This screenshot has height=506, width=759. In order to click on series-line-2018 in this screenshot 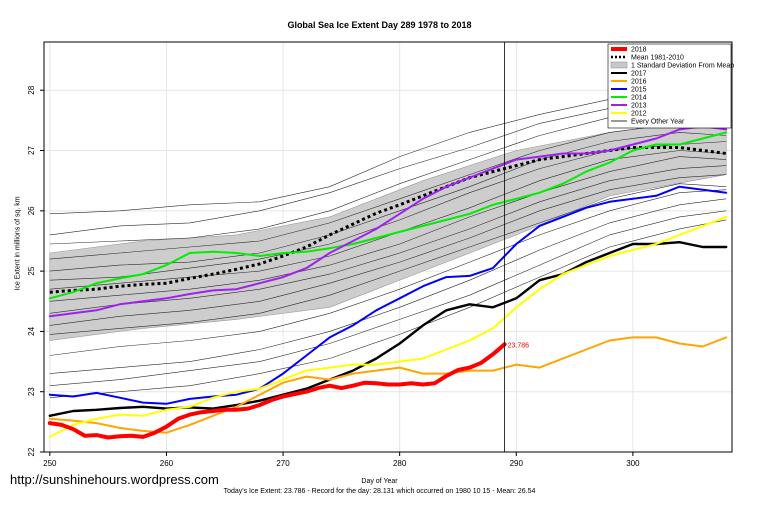, I will do `click(277, 391)`.